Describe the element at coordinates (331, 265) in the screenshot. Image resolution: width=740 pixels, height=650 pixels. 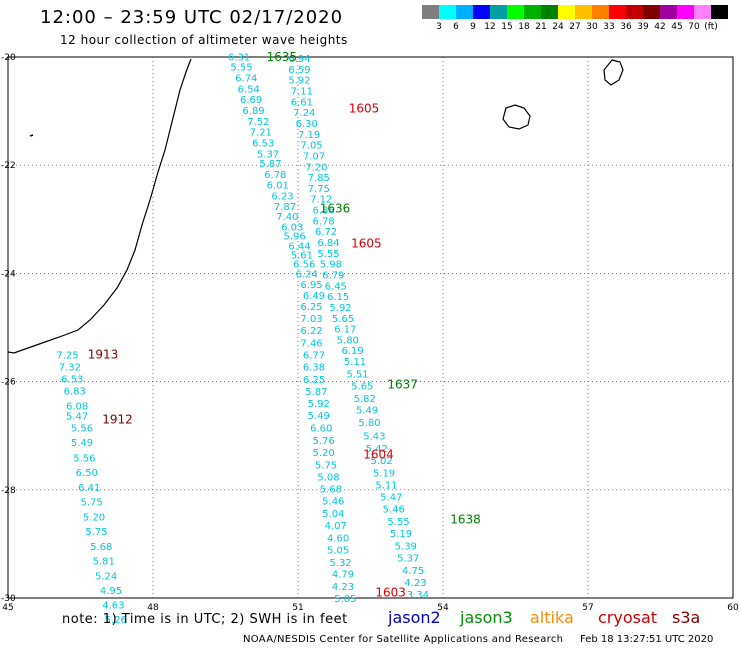
I see `swh-value: 5.98` at that location.